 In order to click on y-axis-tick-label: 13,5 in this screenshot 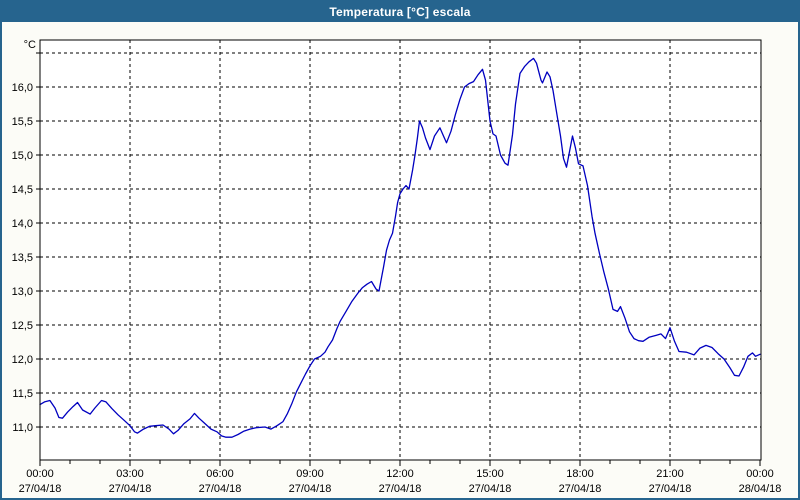, I will do `click(22, 258)`.